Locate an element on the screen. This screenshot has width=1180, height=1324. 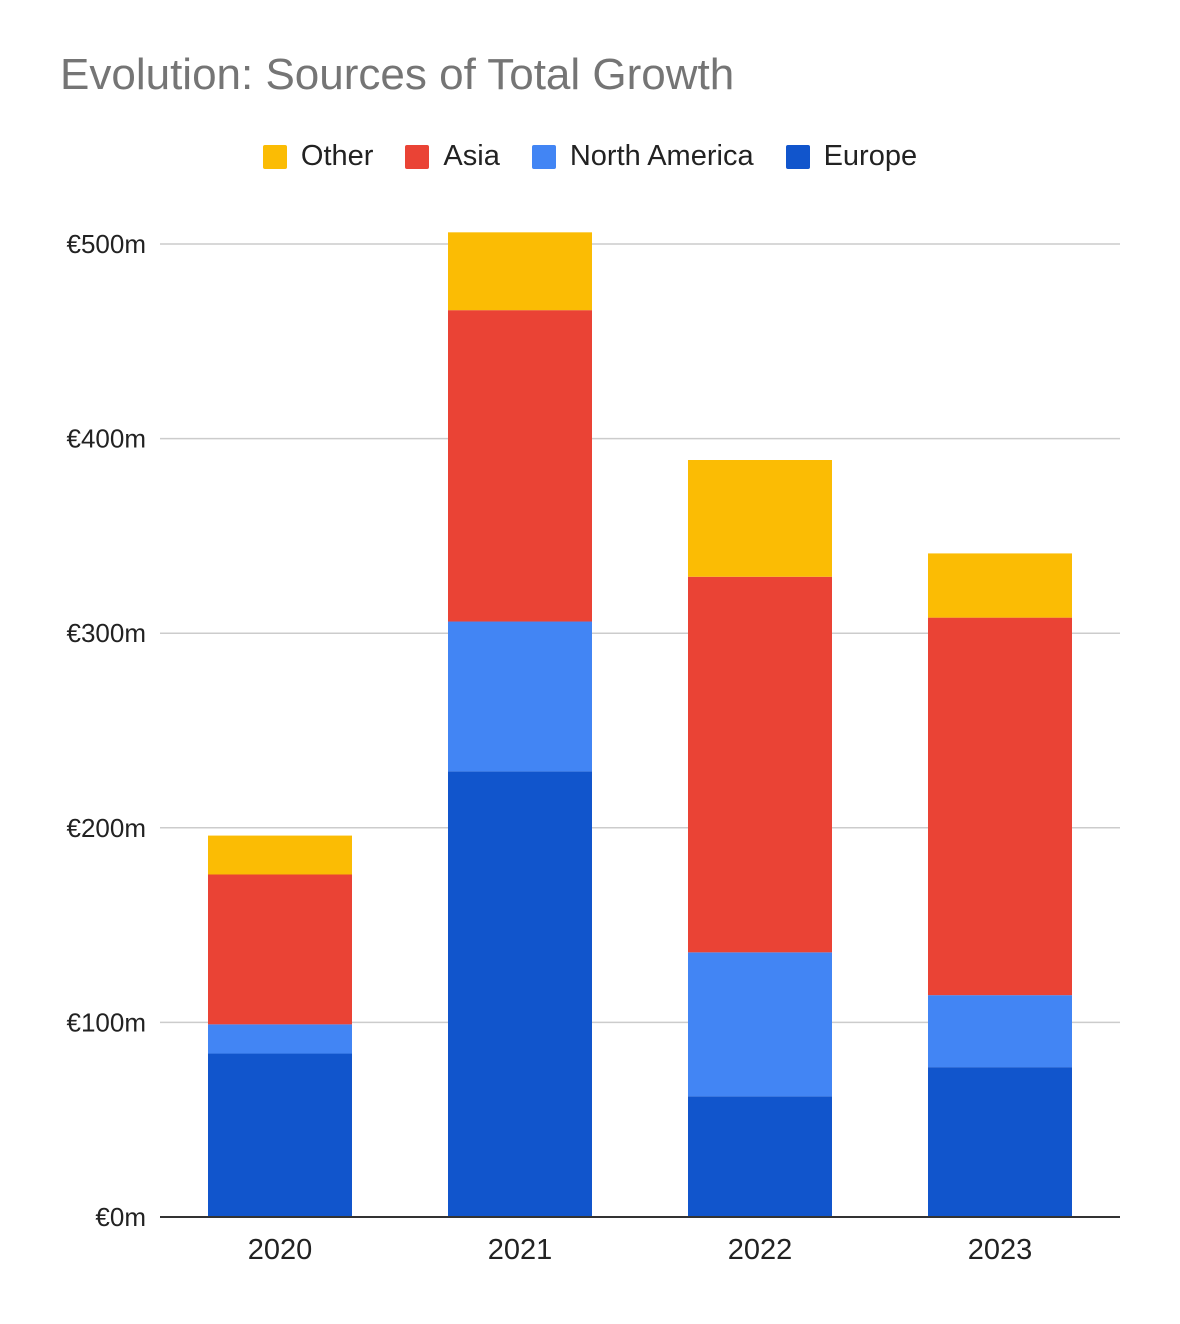
bar-2021-asia is located at coordinates (520, 466).